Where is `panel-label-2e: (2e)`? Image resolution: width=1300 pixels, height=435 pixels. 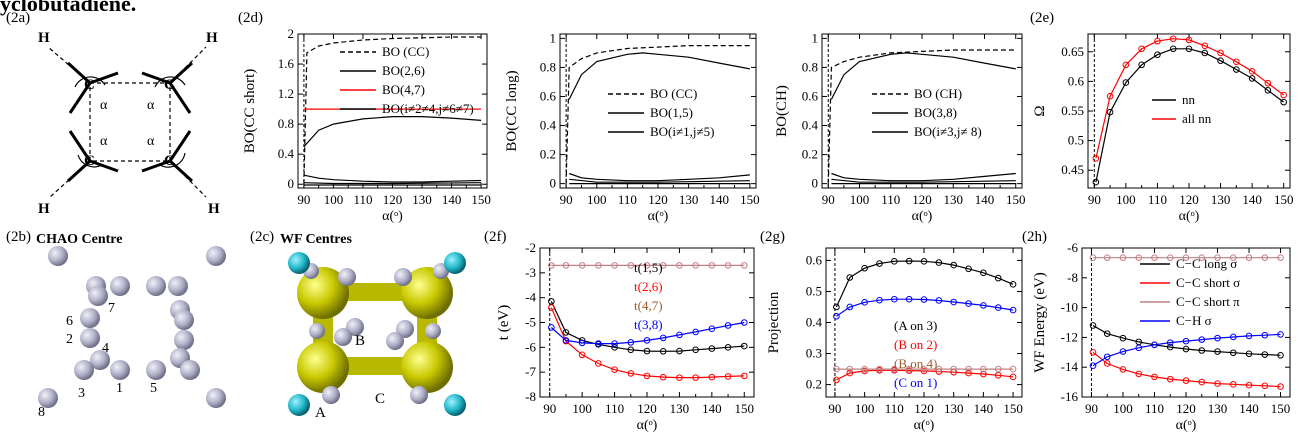 panel-label-2e: (2e) is located at coordinates (1042, 18).